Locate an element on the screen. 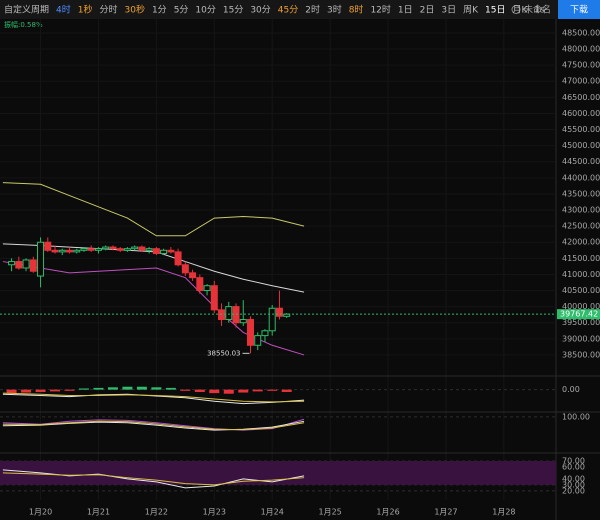 The height and width of the screenshot is (520, 600). period-option: 自定义周期 is located at coordinates (26, 10).